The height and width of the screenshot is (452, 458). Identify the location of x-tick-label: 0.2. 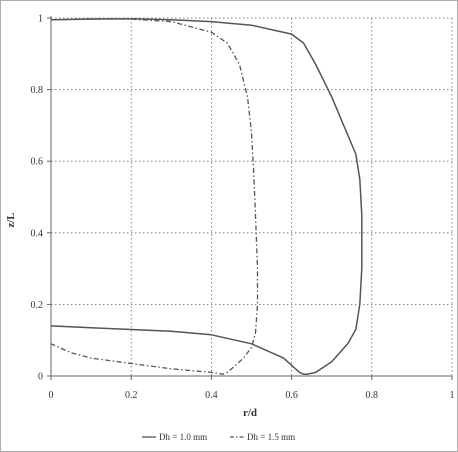
(131, 395).